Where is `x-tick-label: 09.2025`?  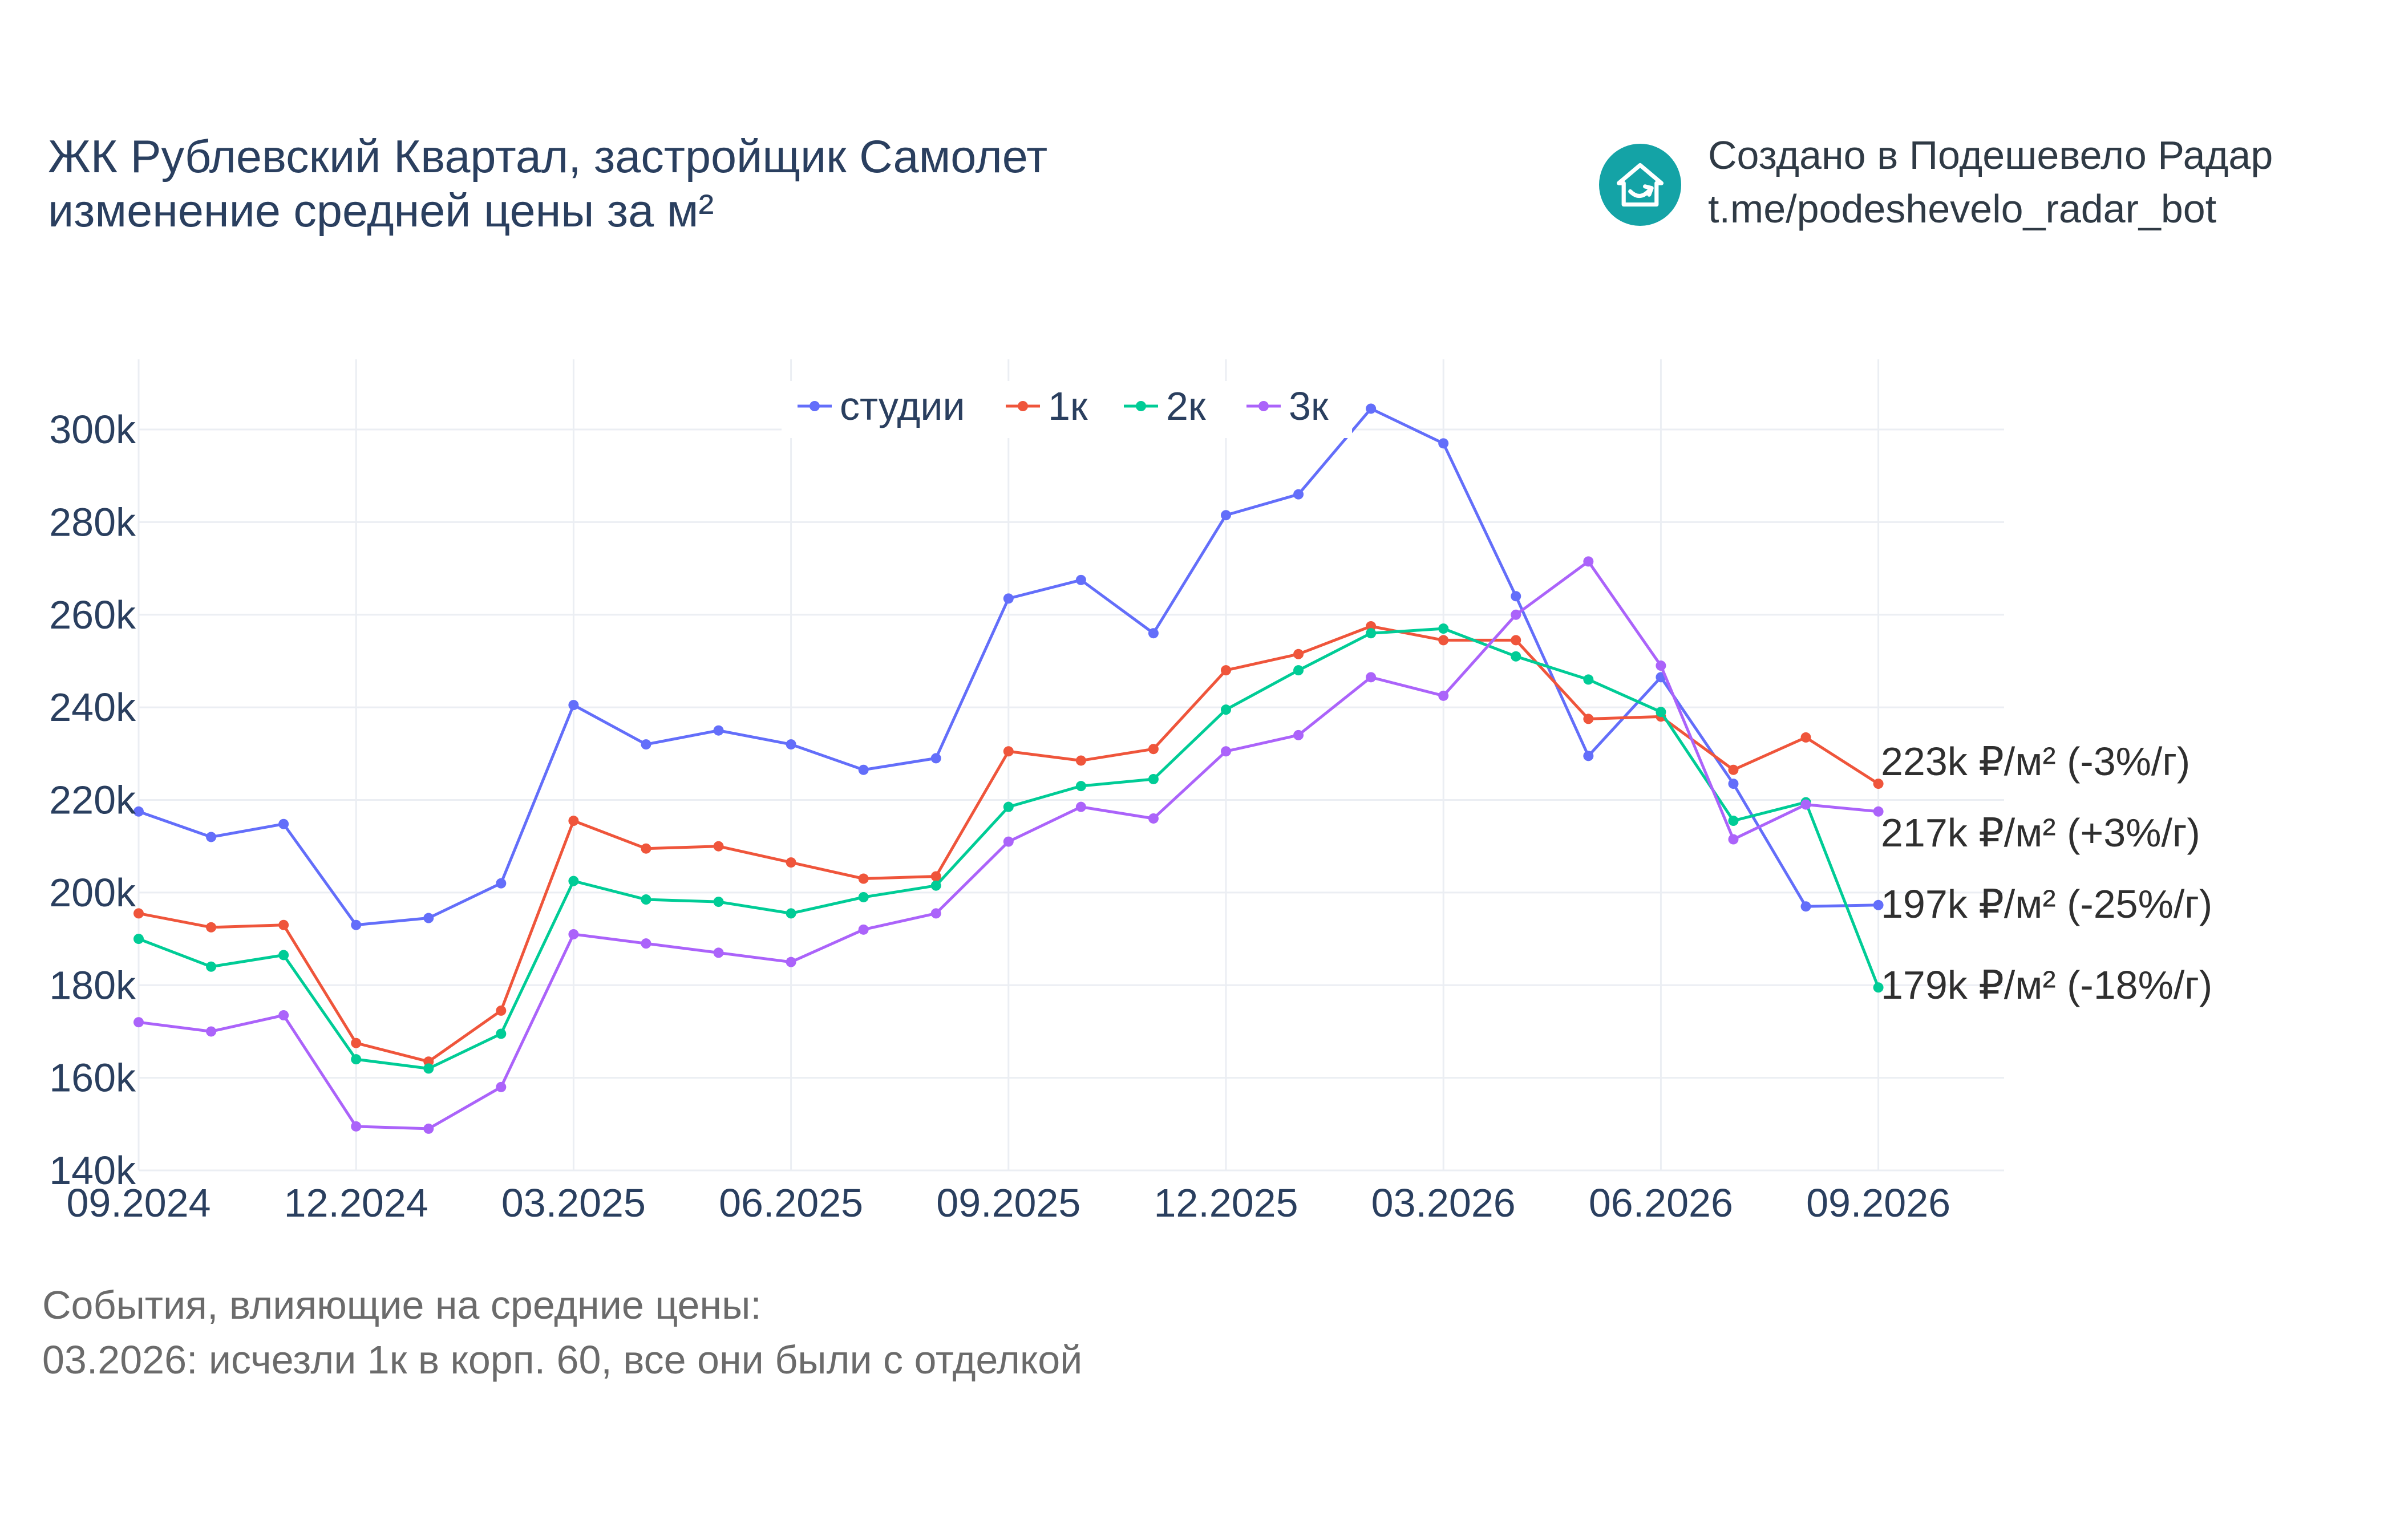 x-tick-label: 09.2025 is located at coordinates (1008, 1203).